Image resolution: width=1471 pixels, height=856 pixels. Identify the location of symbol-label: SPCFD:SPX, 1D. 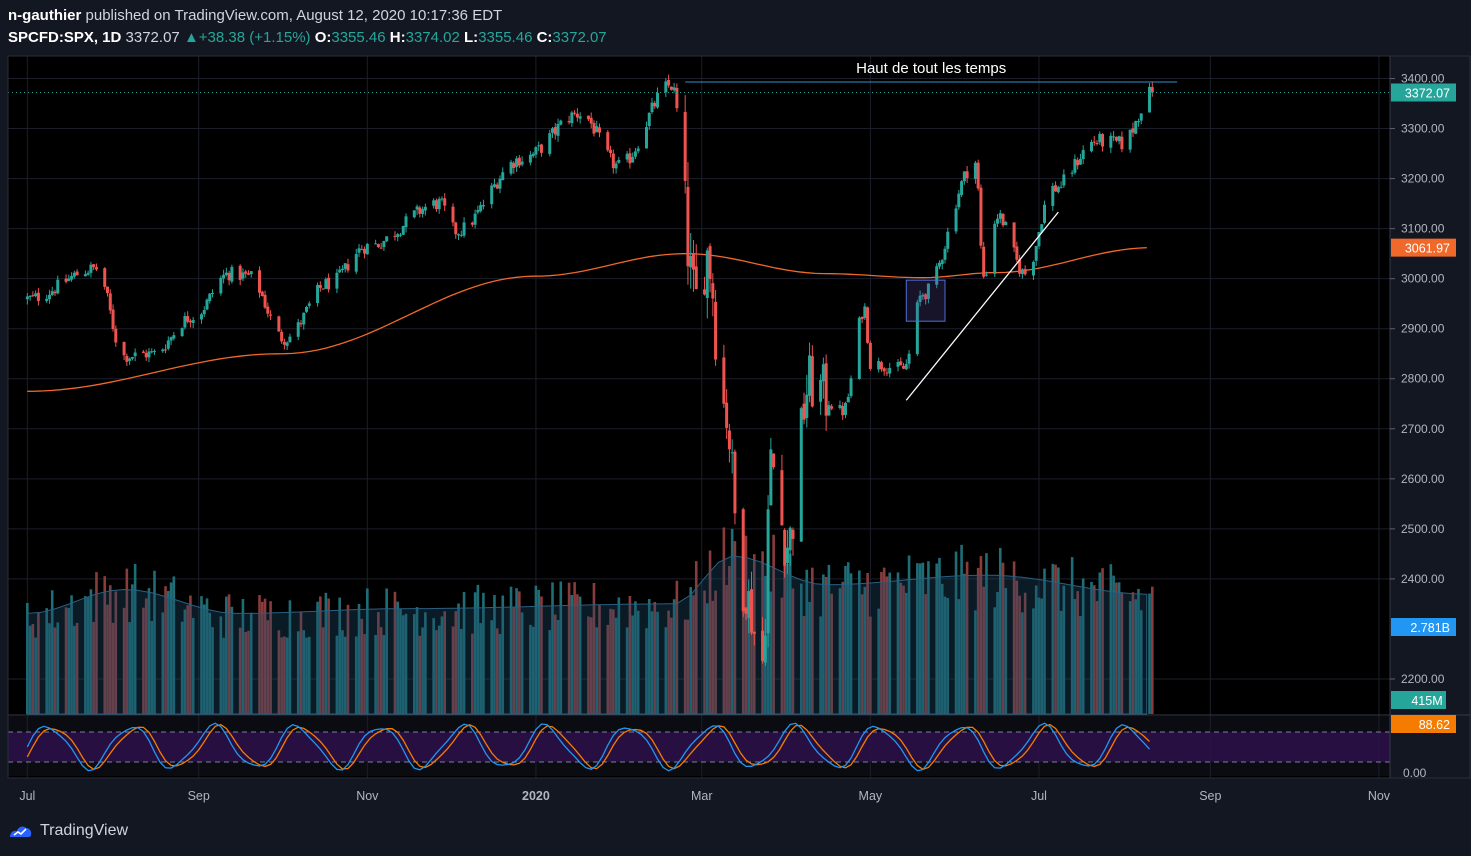
(65, 37).